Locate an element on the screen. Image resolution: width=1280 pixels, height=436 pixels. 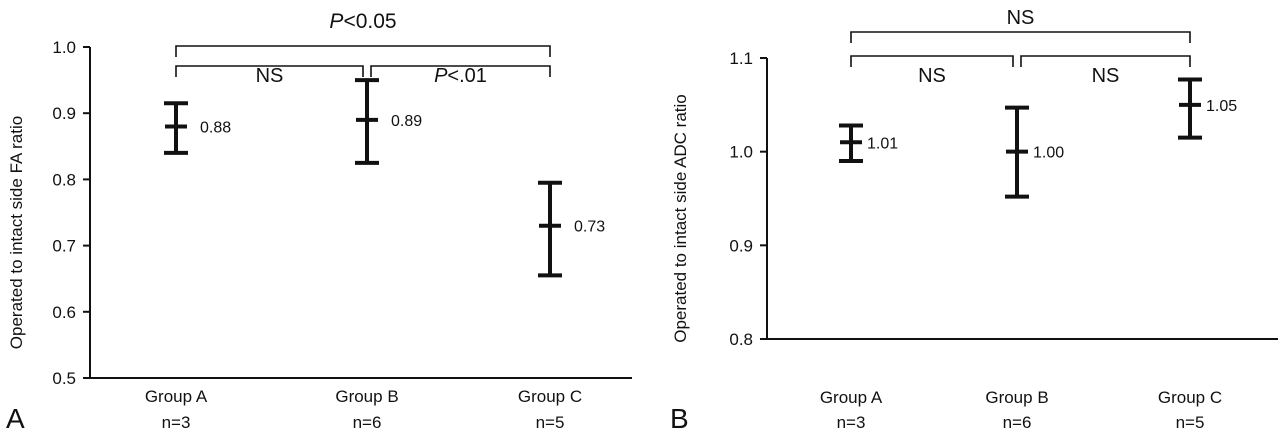
y-tick-label: 1.1 is located at coordinates (741, 58).